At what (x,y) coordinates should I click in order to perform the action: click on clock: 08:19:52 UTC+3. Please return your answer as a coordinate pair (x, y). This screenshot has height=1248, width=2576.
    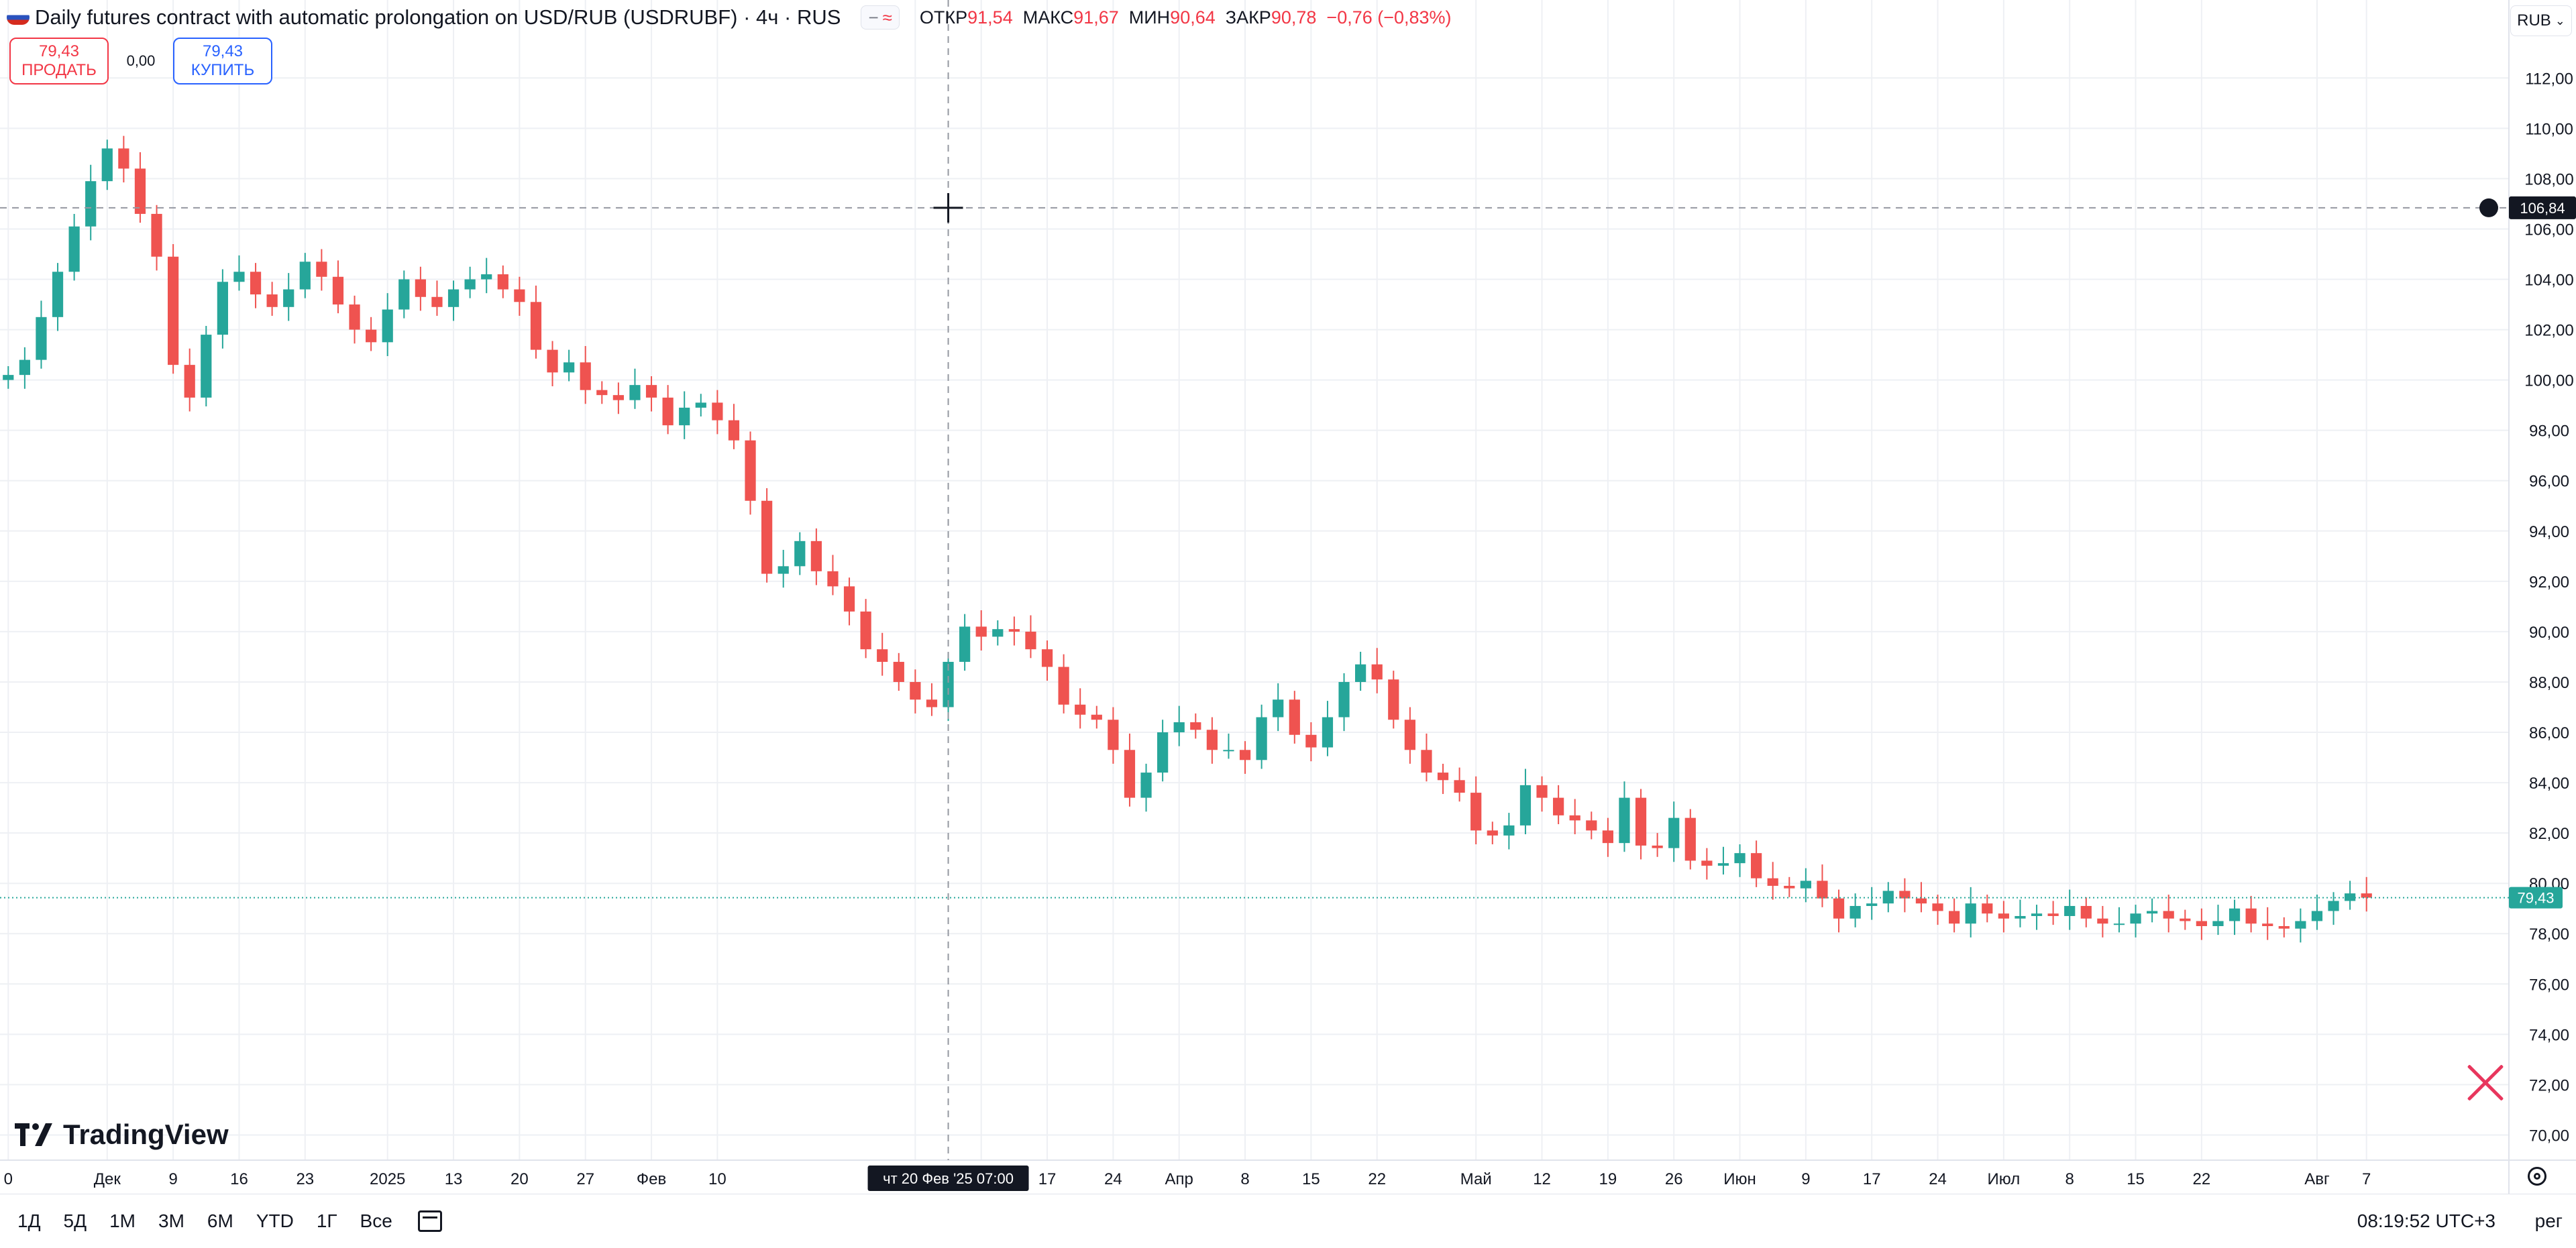
    Looking at the image, I should click on (2426, 1220).